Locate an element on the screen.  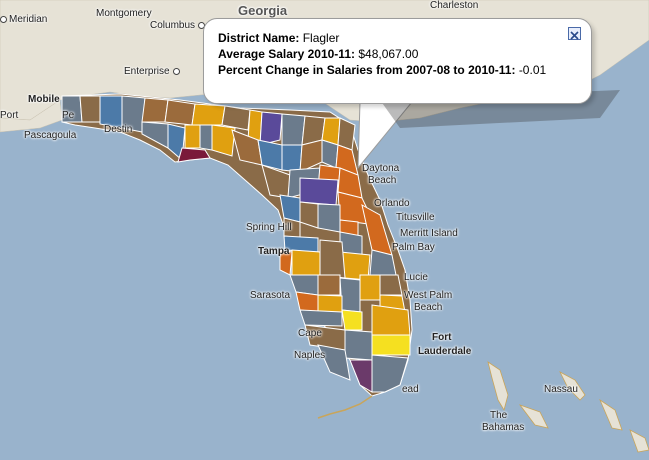
county-miamidade is located at coordinates (390, 373).